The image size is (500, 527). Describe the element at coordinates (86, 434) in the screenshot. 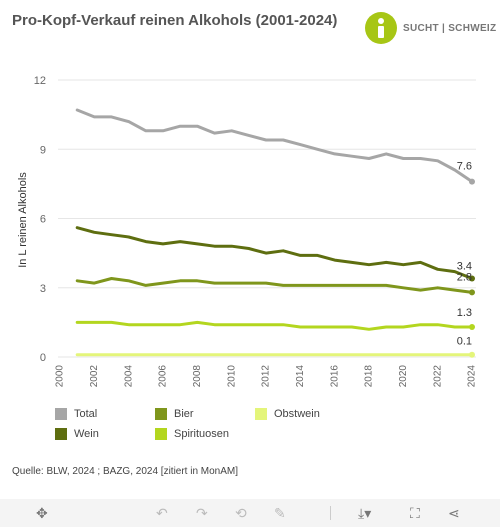

I see `legend-label: Wein` at that location.